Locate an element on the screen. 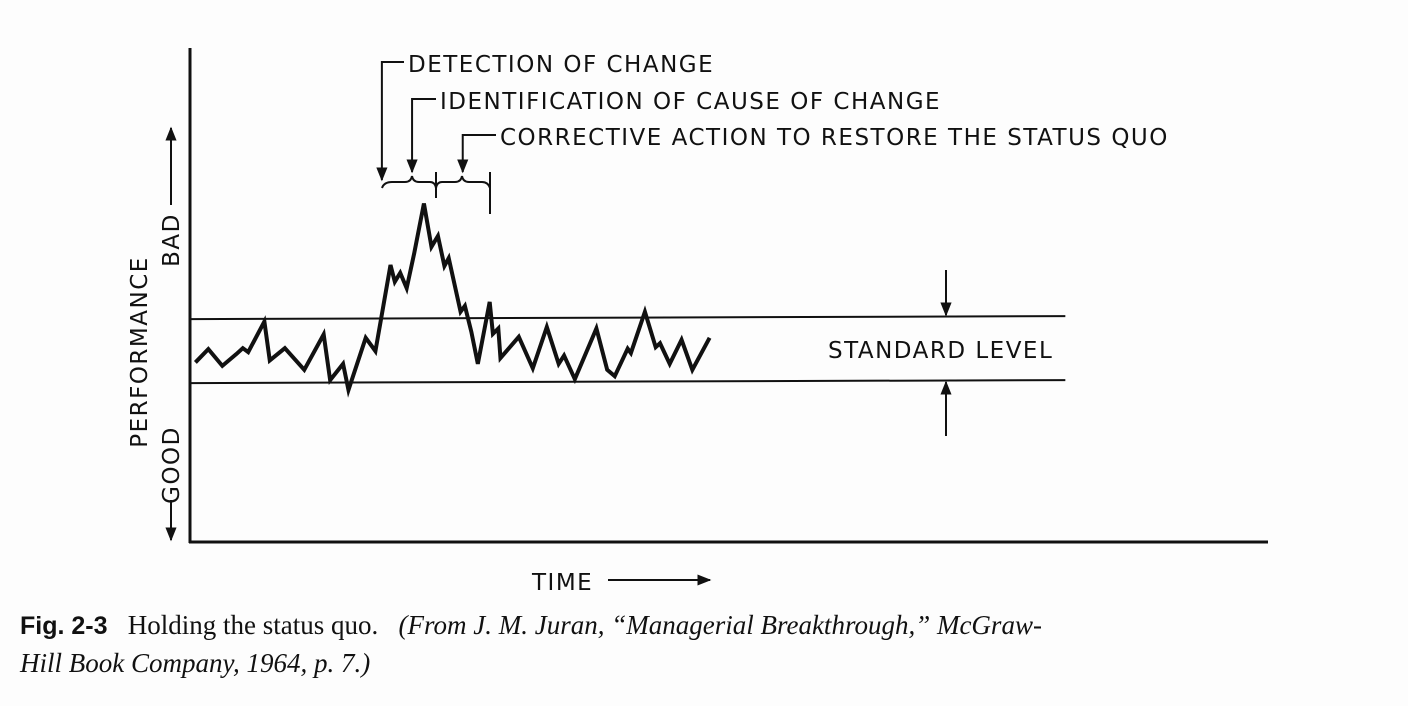 The width and height of the screenshot is (1408, 706). standard-upper-line is located at coordinates (627, 318).